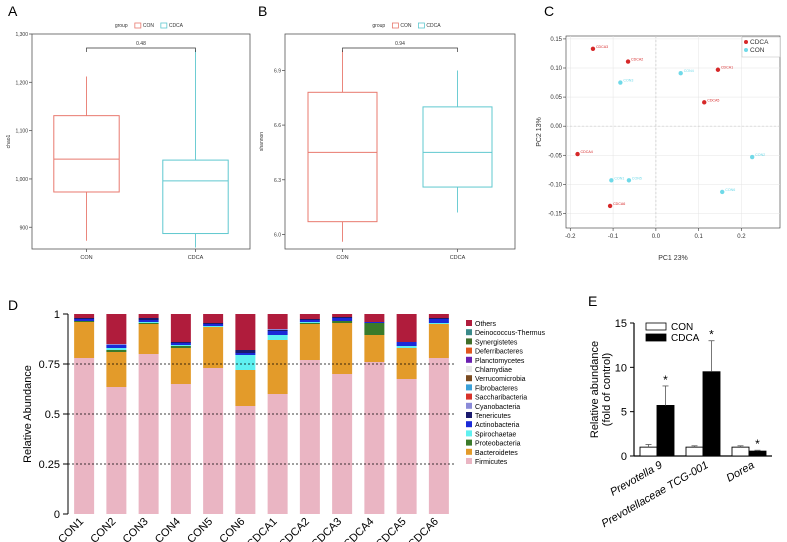  I want to click on y-tick-label: 0.5, so click(52, 415).